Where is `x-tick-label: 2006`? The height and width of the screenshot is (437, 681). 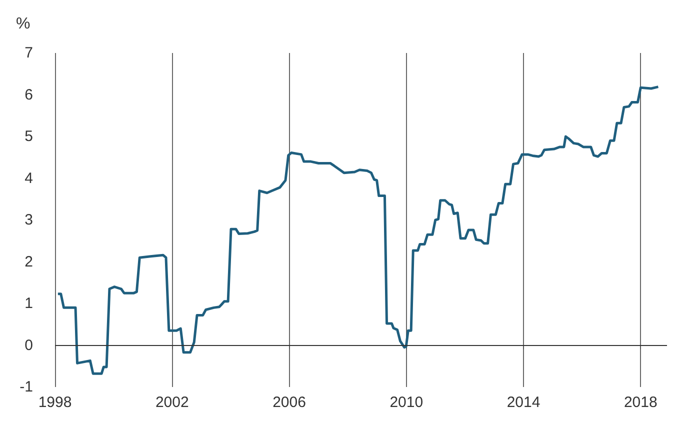 x-tick-label: 2006 is located at coordinates (289, 402).